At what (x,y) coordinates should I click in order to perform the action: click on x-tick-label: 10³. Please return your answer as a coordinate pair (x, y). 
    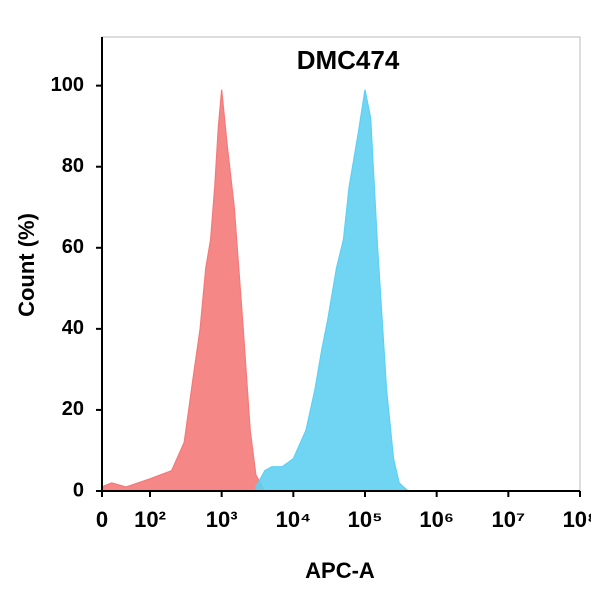
    Looking at the image, I should click on (222, 519).